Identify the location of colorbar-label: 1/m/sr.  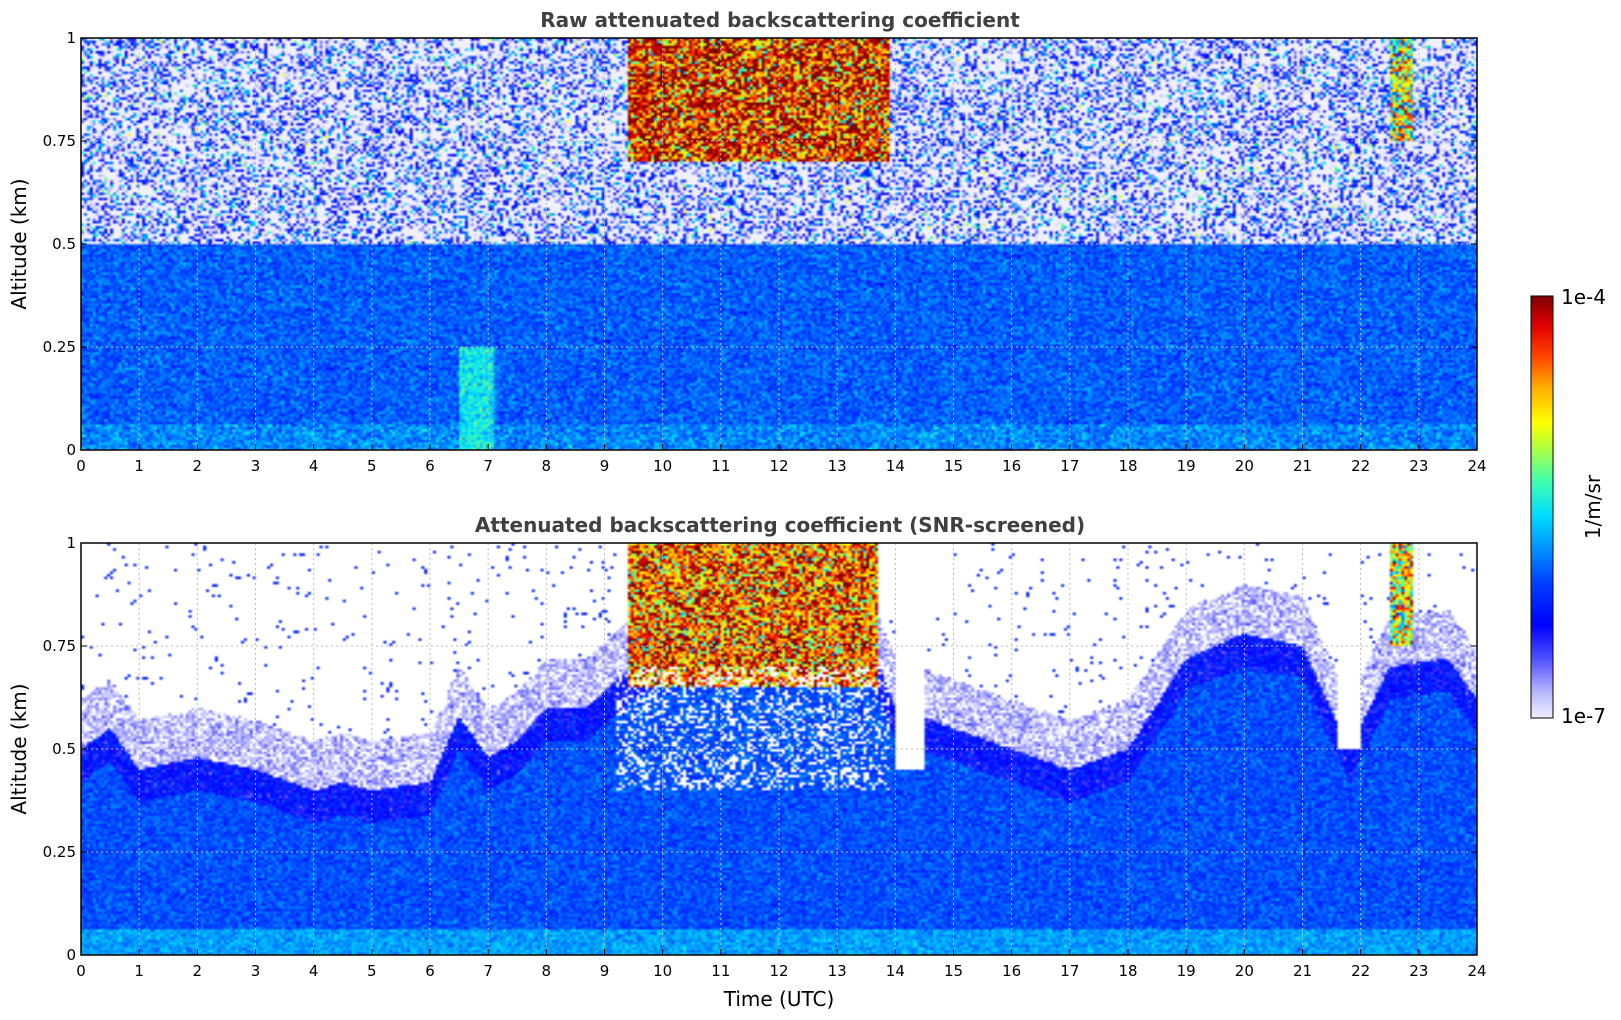
(1593, 506).